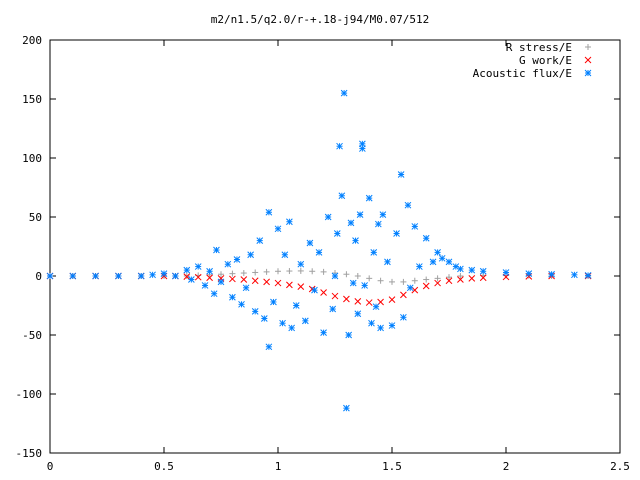 The width and height of the screenshot is (640, 480). I want to click on x-tick-label: 2.5, so click(620, 466).